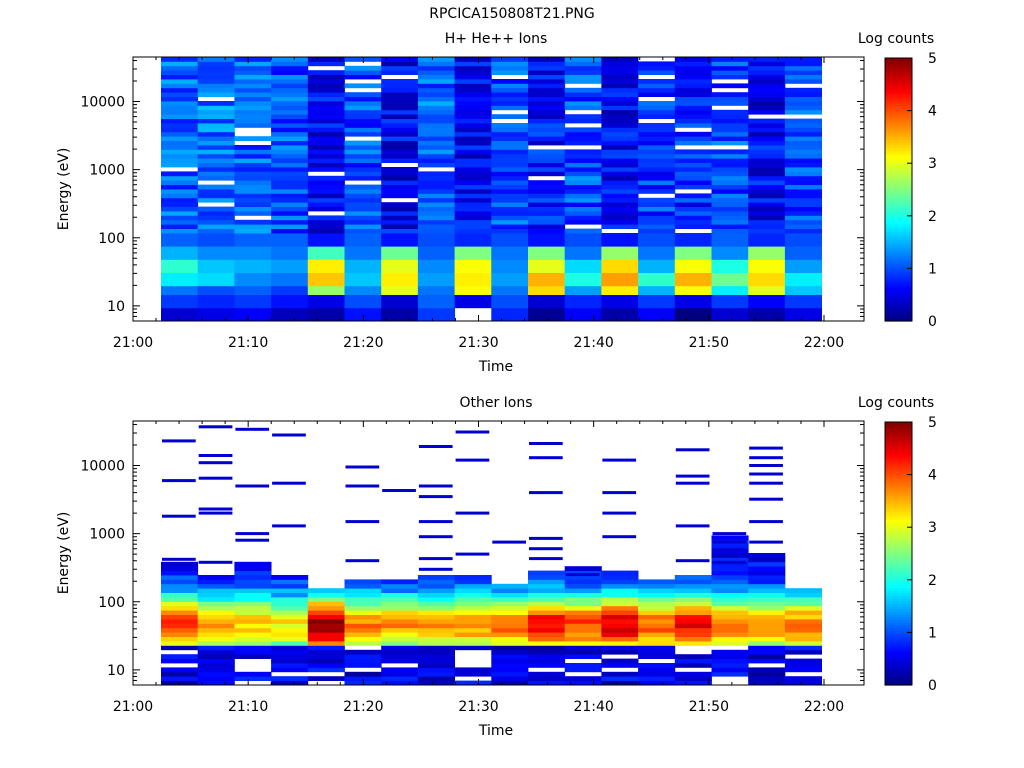  What do you see at coordinates (116, 671) in the screenshot?
I see `y-tick-label: 10` at bounding box center [116, 671].